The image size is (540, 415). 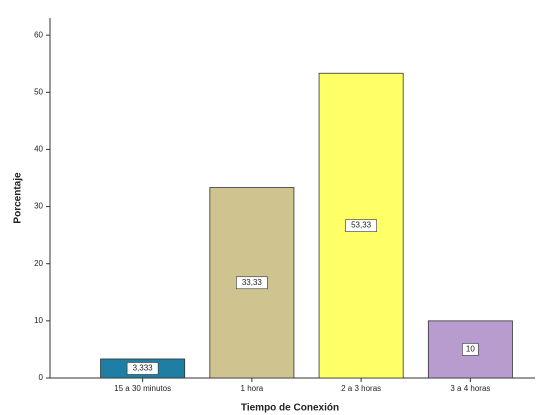 I want to click on x-tick-label: 1 hora, so click(x=252, y=388).